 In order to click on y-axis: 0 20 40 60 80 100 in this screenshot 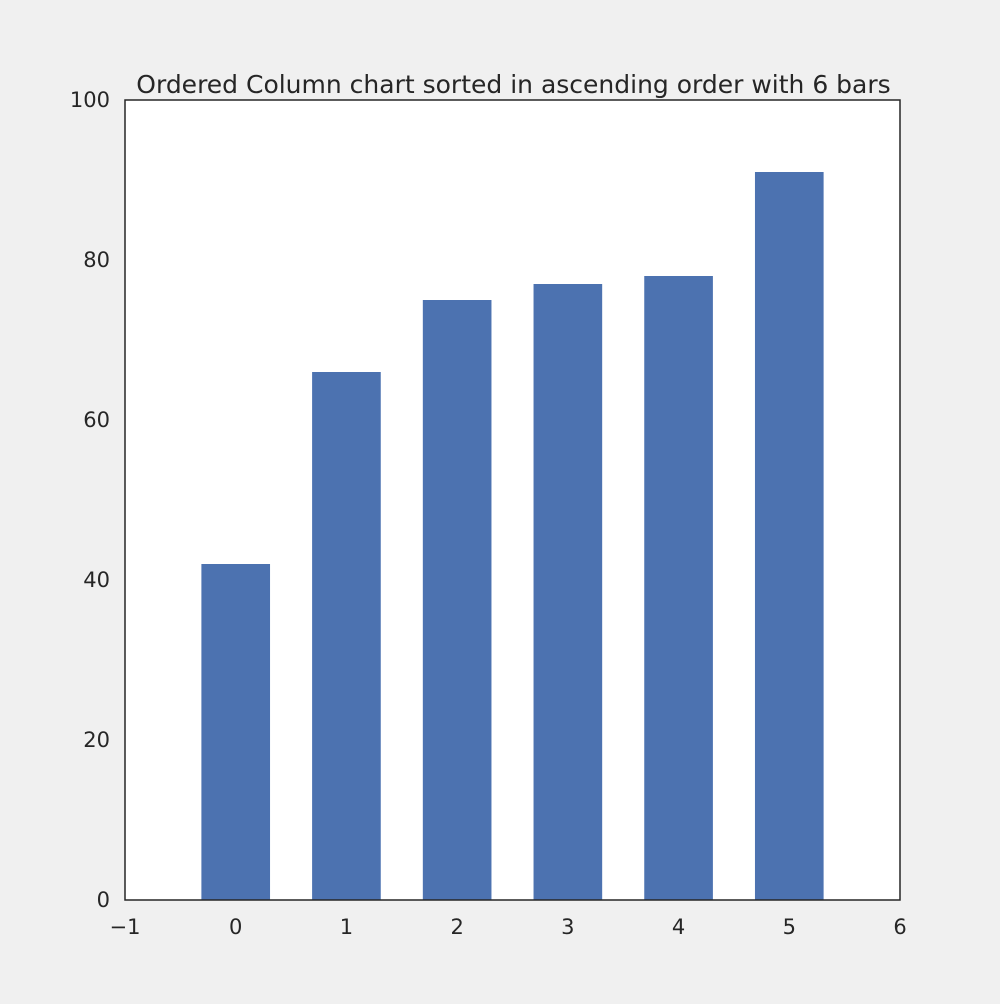, I will do `click(90, 500)`.